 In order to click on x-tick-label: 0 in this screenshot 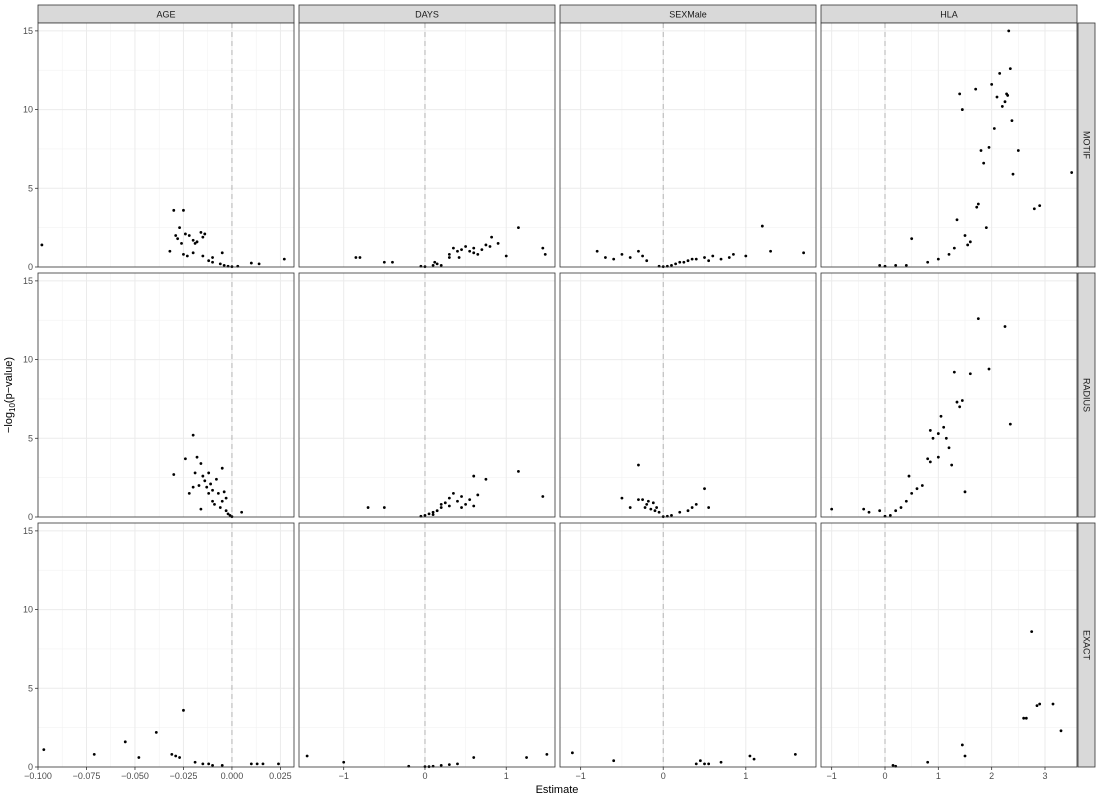, I will do `click(424, 776)`.